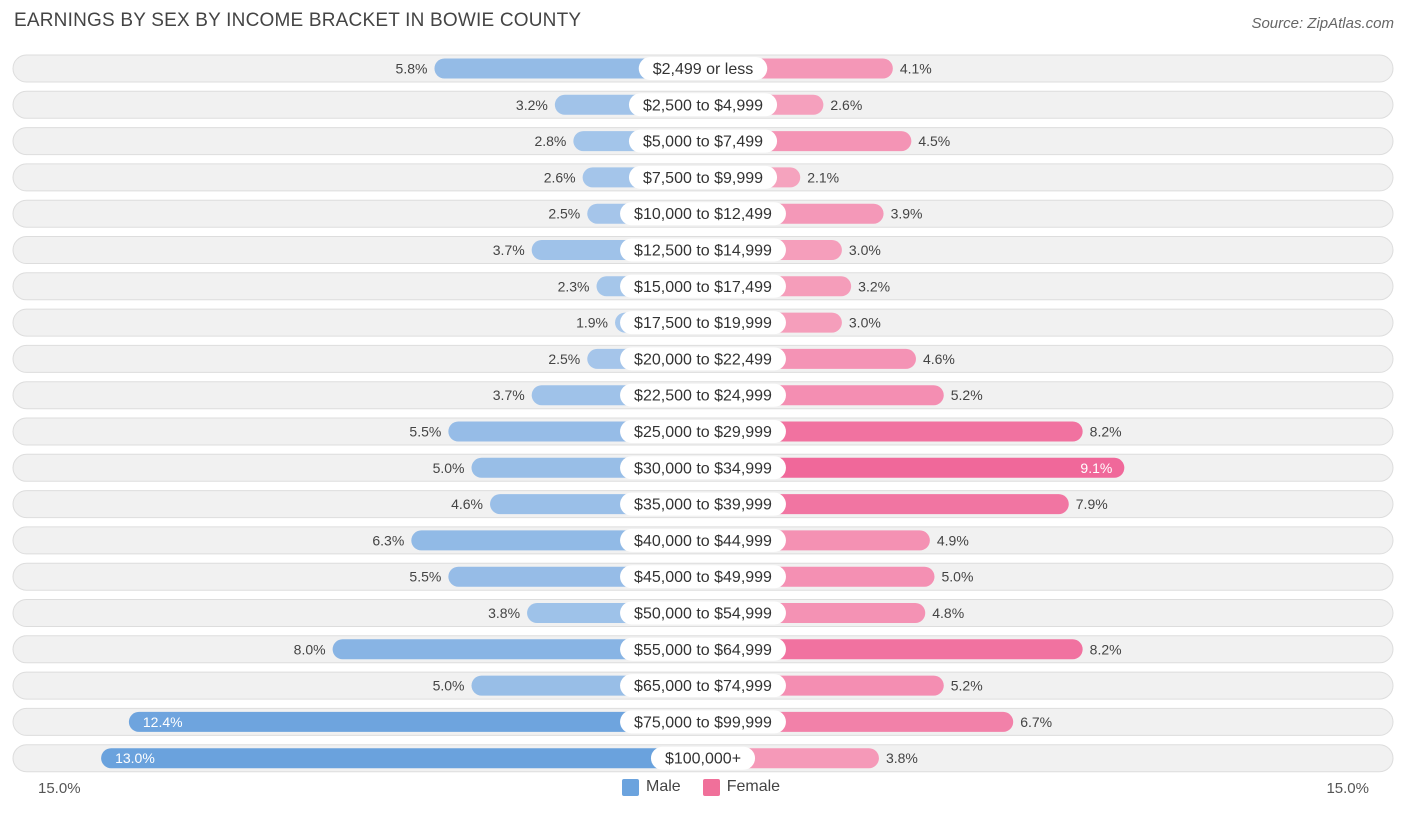 This screenshot has height=813, width=1406. What do you see at coordinates (1322, 23) in the screenshot?
I see `source-credit: Source: ZipAtlas.com` at bounding box center [1322, 23].